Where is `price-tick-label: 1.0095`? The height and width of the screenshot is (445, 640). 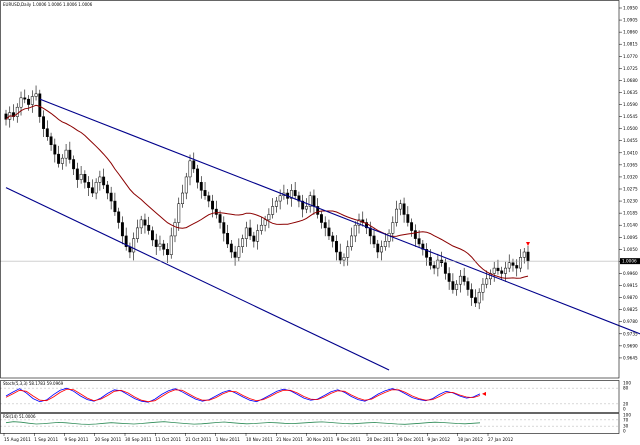 price-tick-label: 1.0095 is located at coordinates (630, 237).